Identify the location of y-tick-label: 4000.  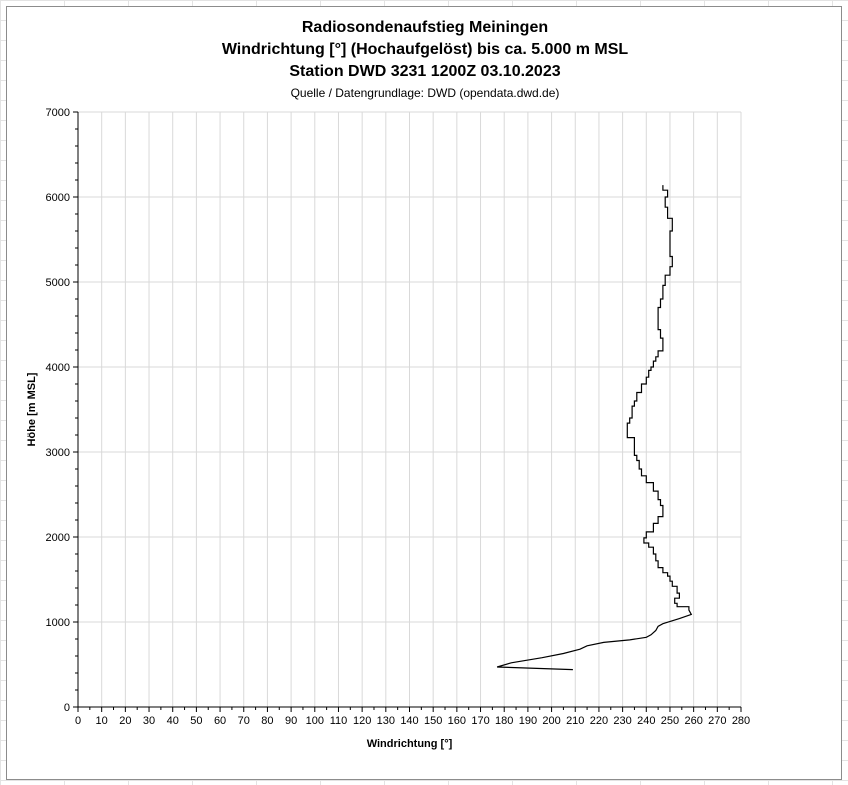
(58, 368).